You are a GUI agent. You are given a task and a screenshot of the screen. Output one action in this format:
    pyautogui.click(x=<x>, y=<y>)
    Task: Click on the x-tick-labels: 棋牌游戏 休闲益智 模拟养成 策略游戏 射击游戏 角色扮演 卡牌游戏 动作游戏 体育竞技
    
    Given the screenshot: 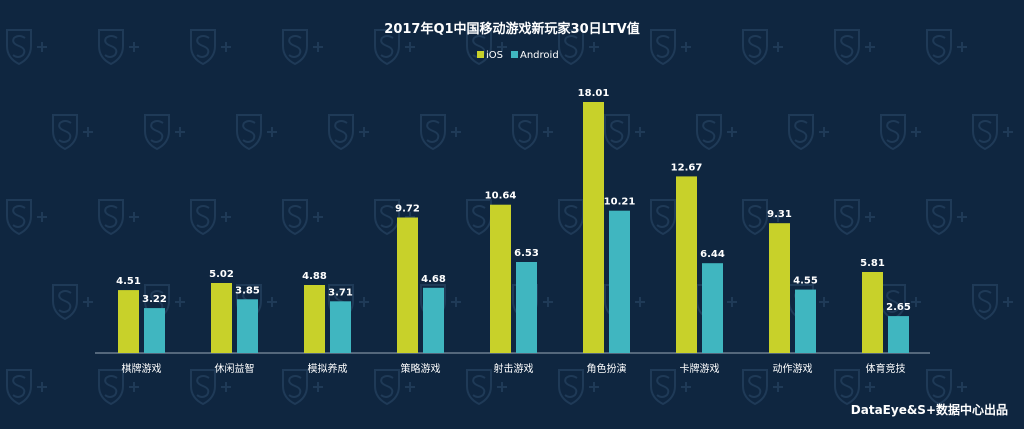 What is the action you would take?
    pyautogui.click(x=514, y=368)
    